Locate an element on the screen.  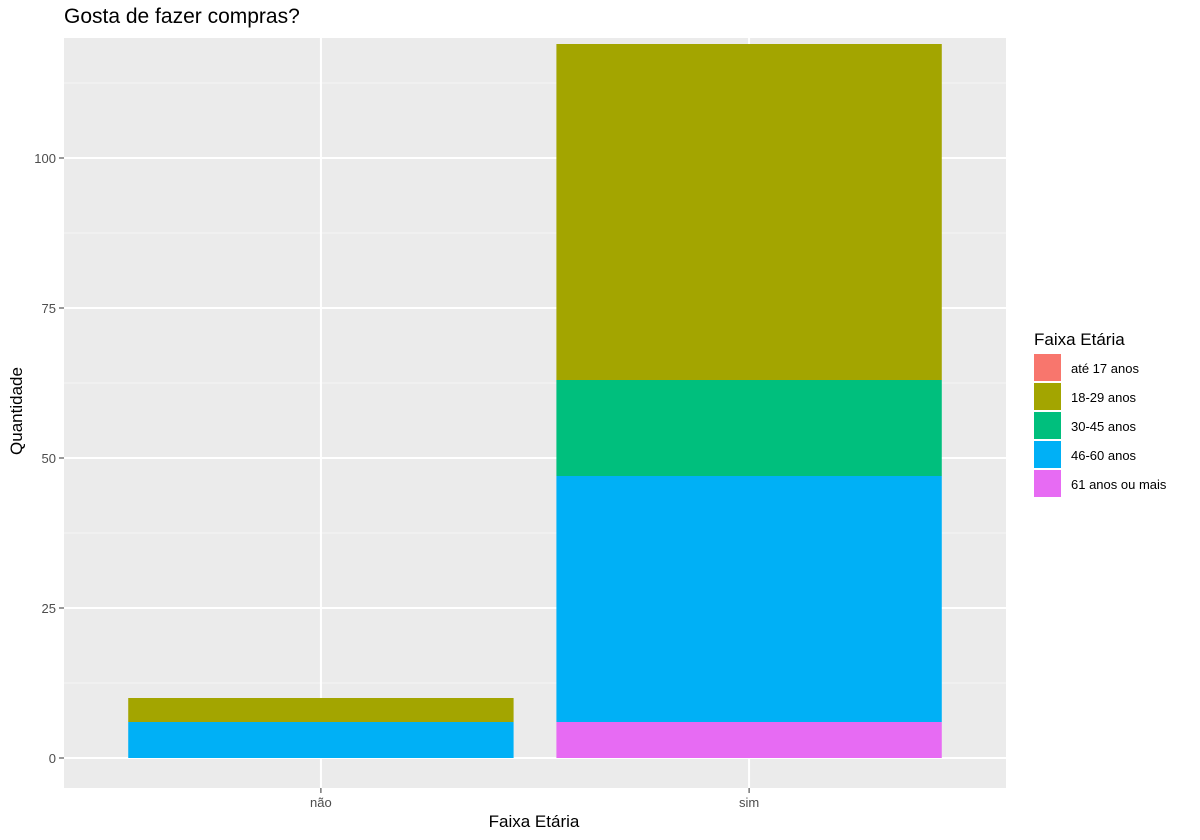
y-tick-label: 50 is located at coordinates (49, 458).